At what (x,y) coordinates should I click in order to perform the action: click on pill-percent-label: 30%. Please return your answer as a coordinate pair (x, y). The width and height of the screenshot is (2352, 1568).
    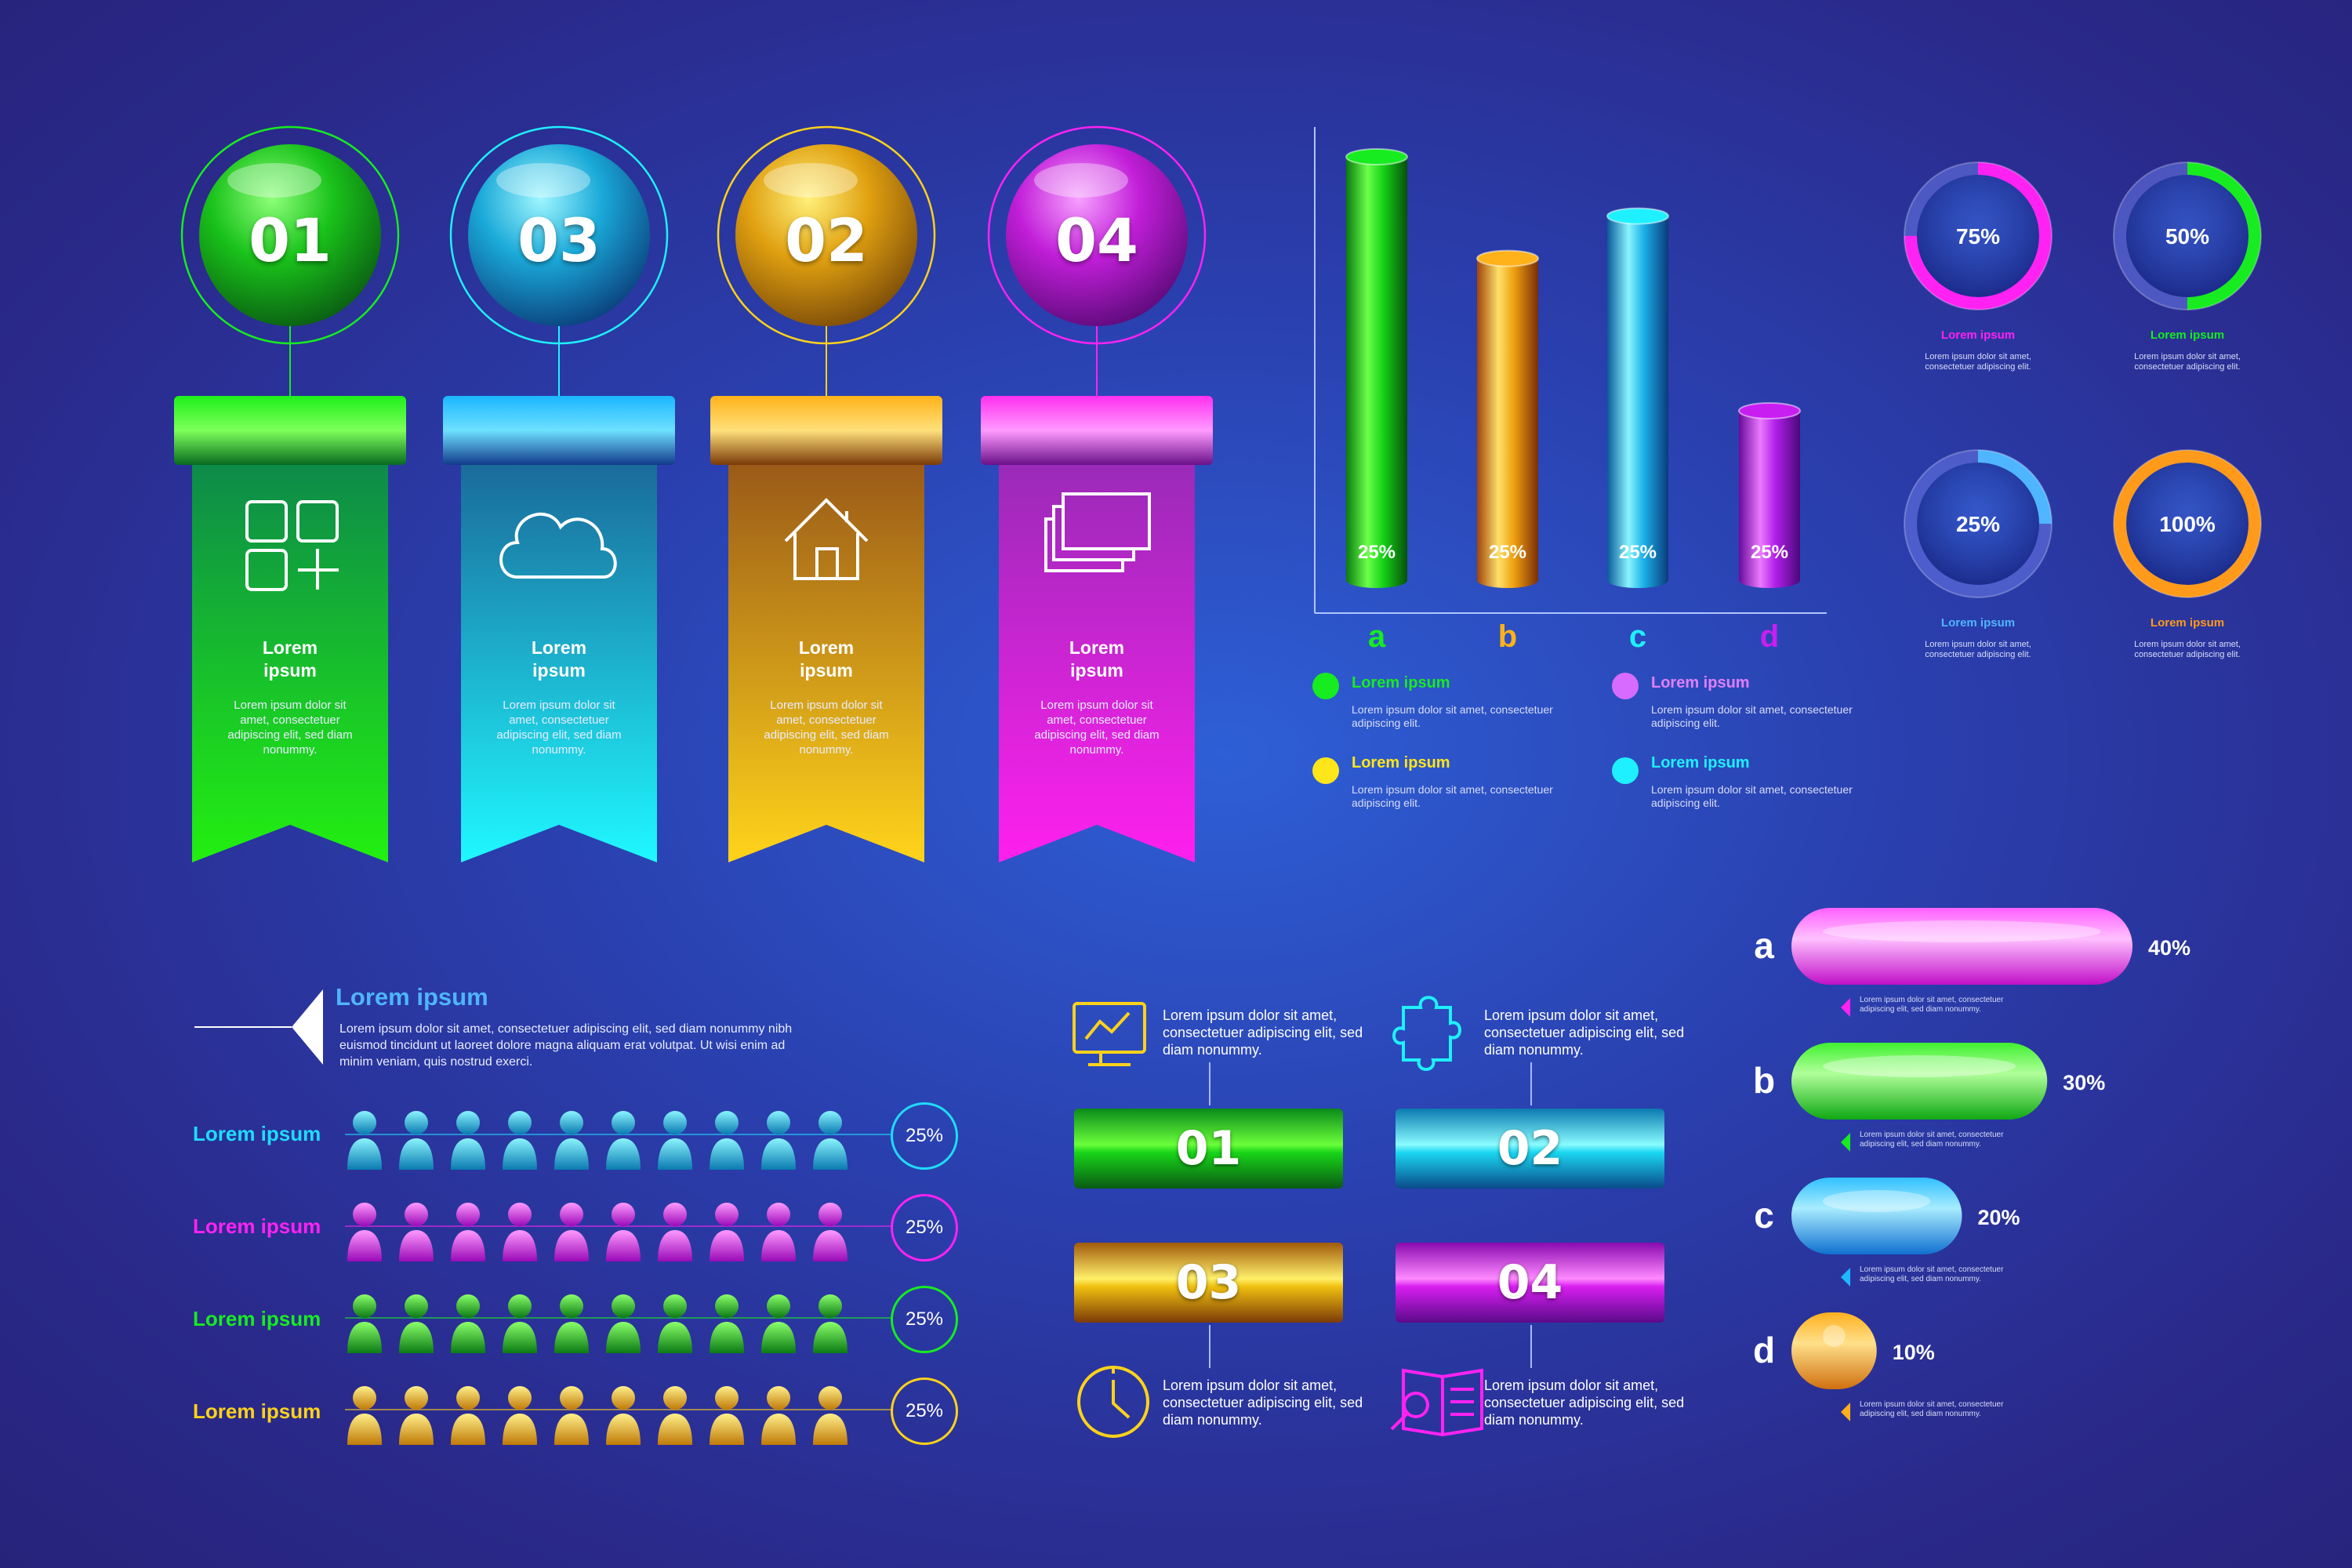
    Looking at the image, I should click on (2084, 1082).